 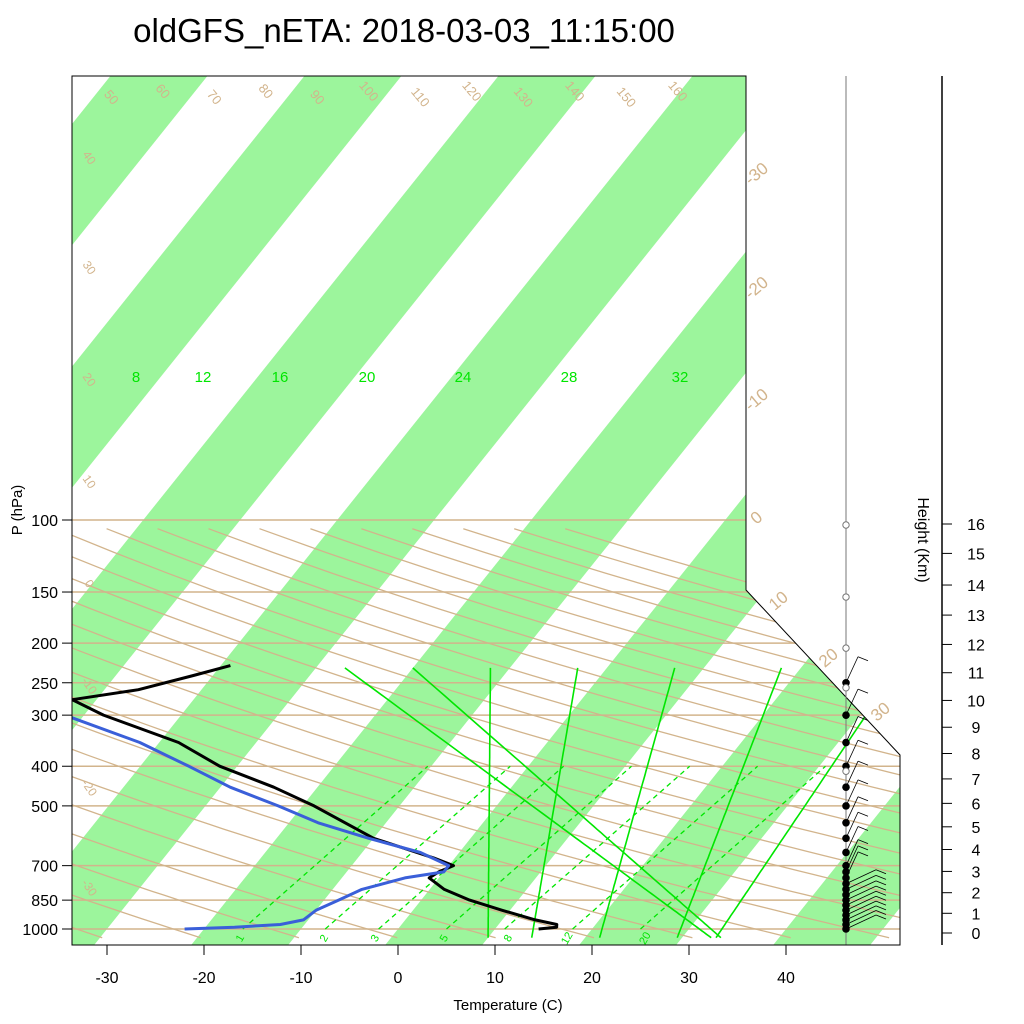 I want to click on height-tick-label: 5, so click(x=976, y=828).